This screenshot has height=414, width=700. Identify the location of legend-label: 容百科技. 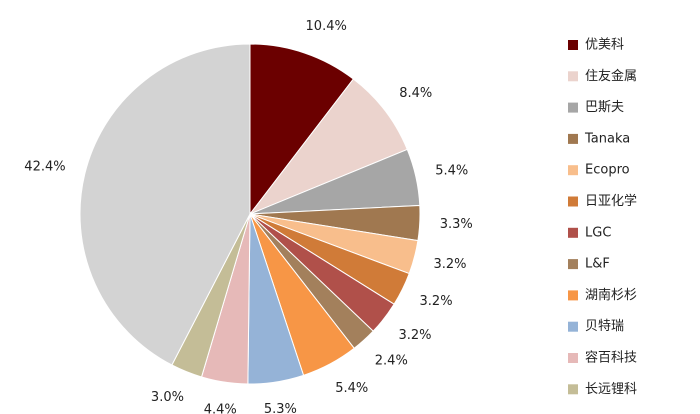
(611, 358).